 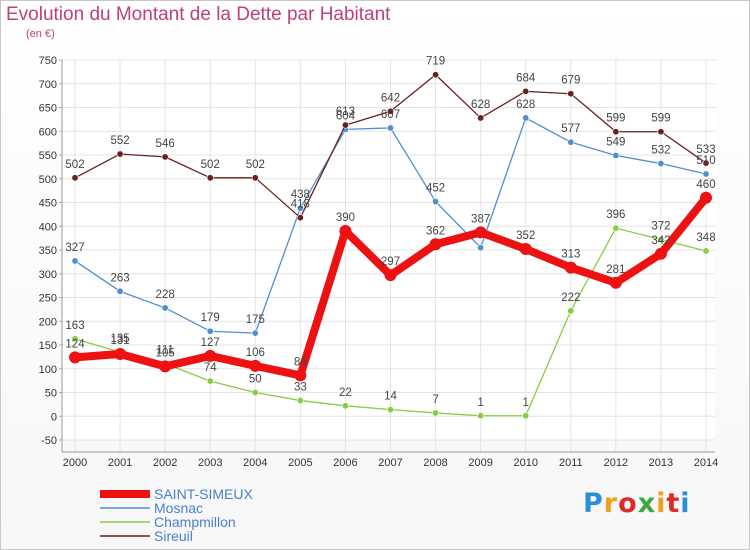 What do you see at coordinates (48, 85) in the screenshot?
I see `y-tick-label: 700` at bounding box center [48, 85].